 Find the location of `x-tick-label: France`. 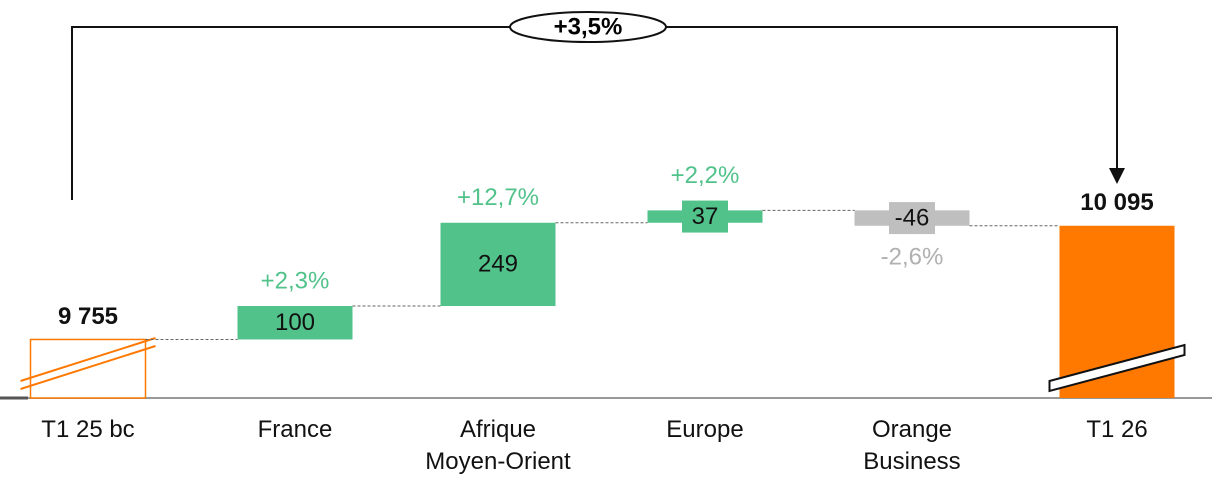

x-tick-label: France is located at coordinates (295, 429).